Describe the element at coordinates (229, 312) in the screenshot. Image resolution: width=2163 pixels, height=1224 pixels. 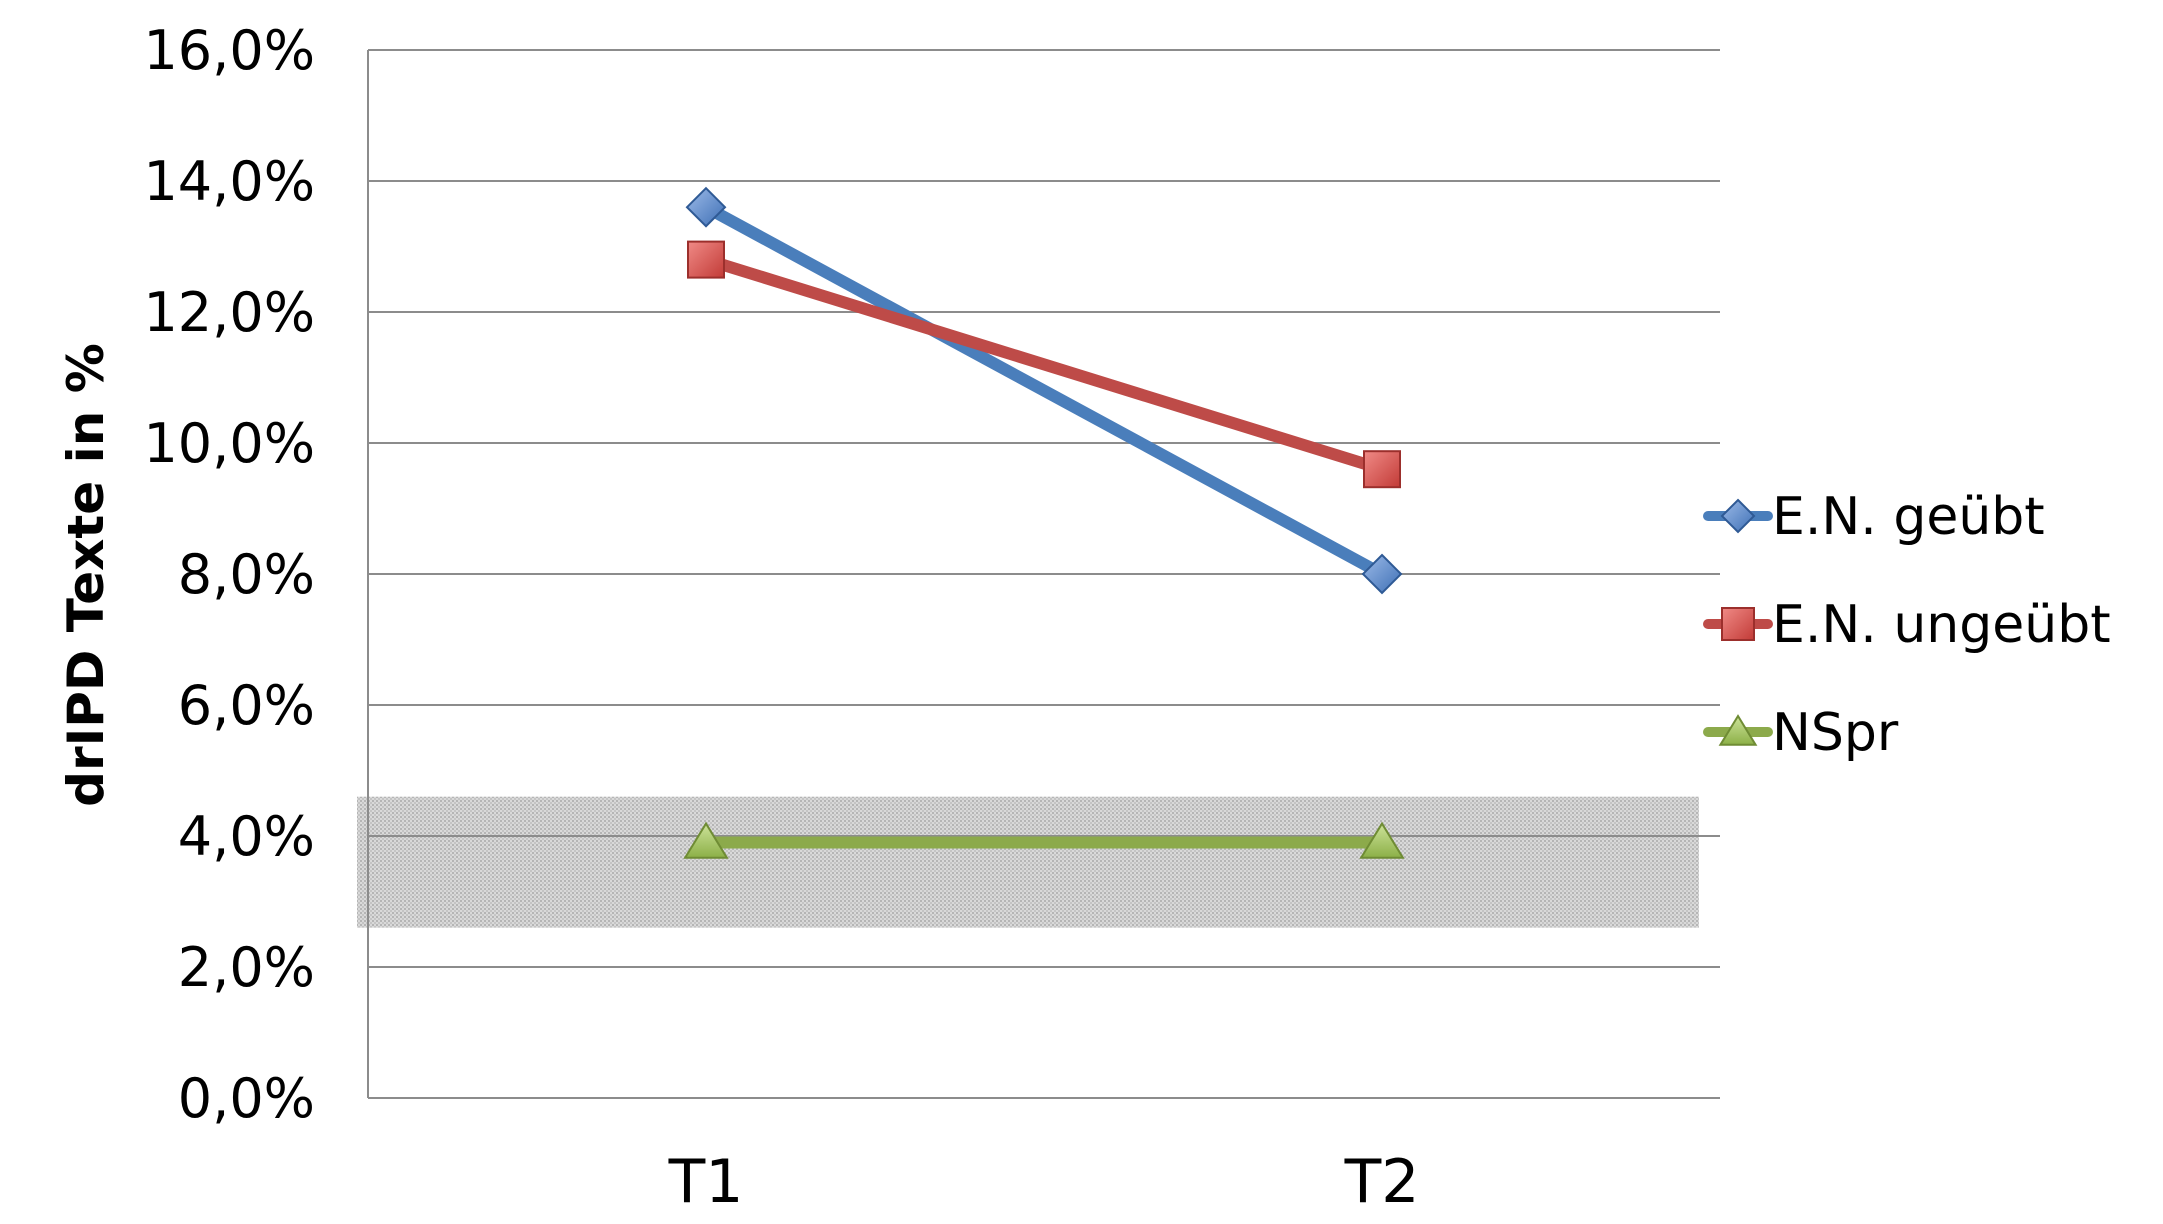
I see `y-tick-label: 12,0%` at that location.